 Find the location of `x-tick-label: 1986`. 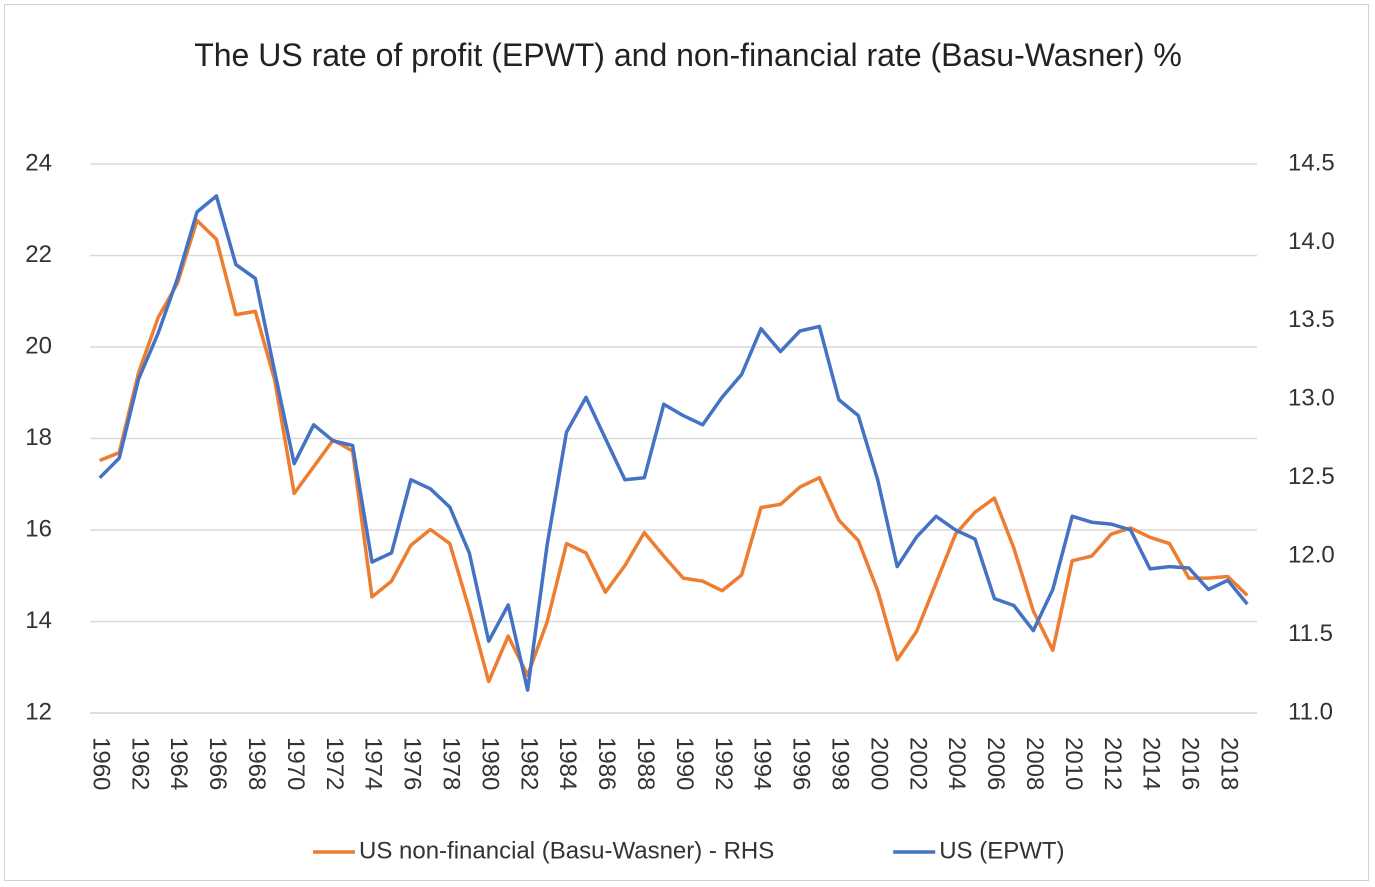

x-tick-label: 1986 is located at coordinates (606, 763).